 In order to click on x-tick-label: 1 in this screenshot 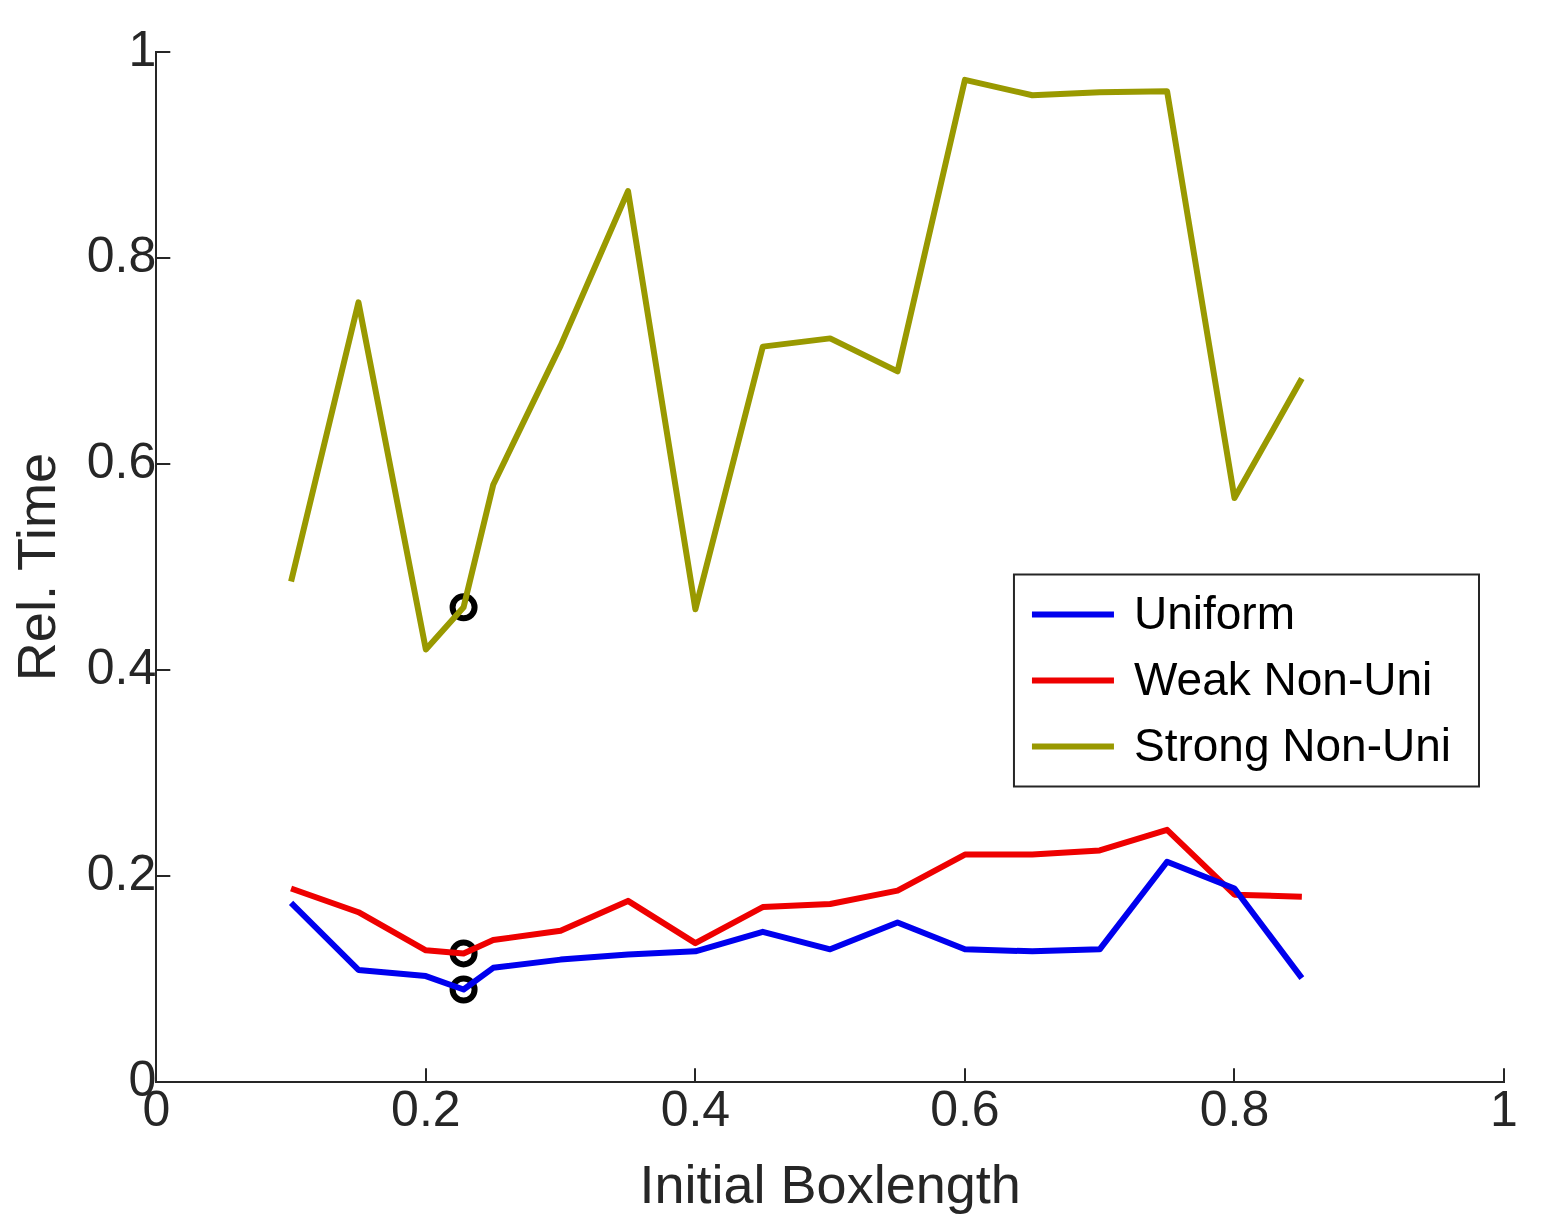, I will do `click(1504, 1108)`.